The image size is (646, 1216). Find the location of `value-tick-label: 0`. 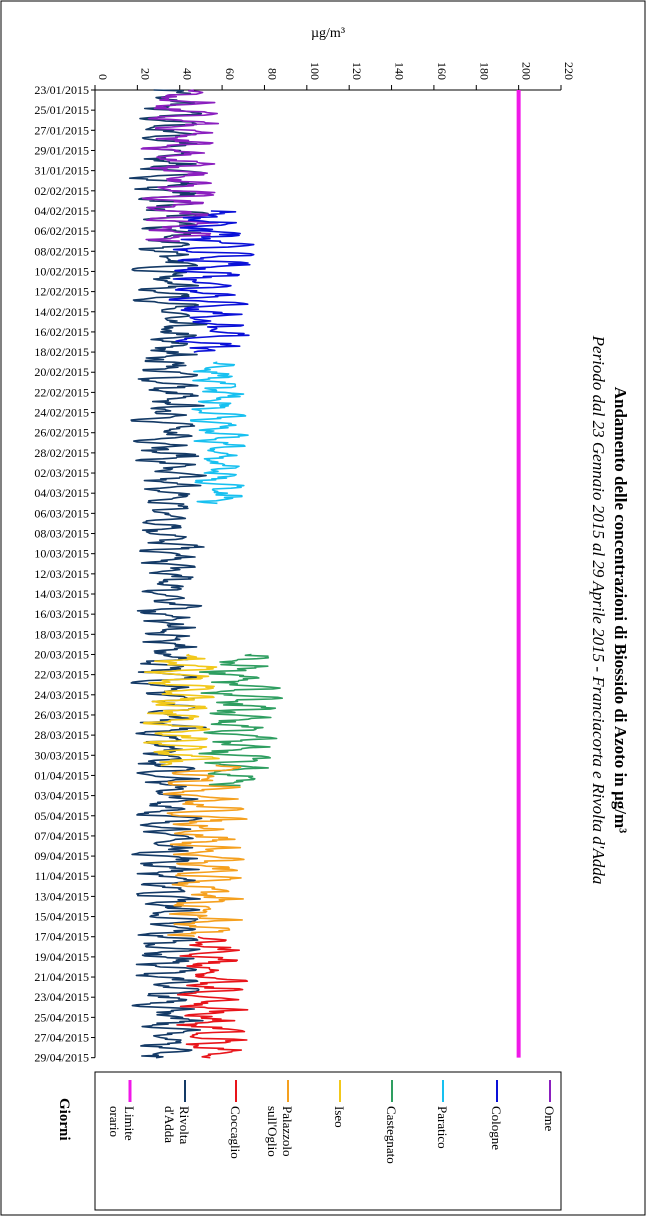

value-tick-label: 0 is located at coordinates (103, 77).